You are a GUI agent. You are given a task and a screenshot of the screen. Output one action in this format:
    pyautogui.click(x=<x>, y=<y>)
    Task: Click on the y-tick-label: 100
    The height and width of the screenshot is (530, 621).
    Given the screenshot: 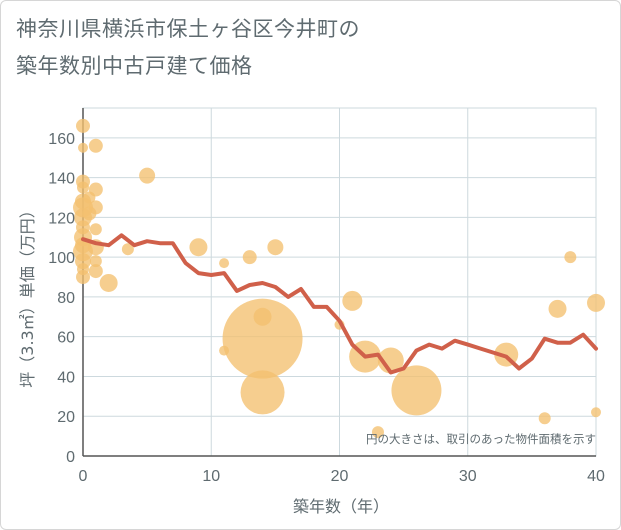 What is the action you would take?
    pyautogui.click(x=61, y=258)
    